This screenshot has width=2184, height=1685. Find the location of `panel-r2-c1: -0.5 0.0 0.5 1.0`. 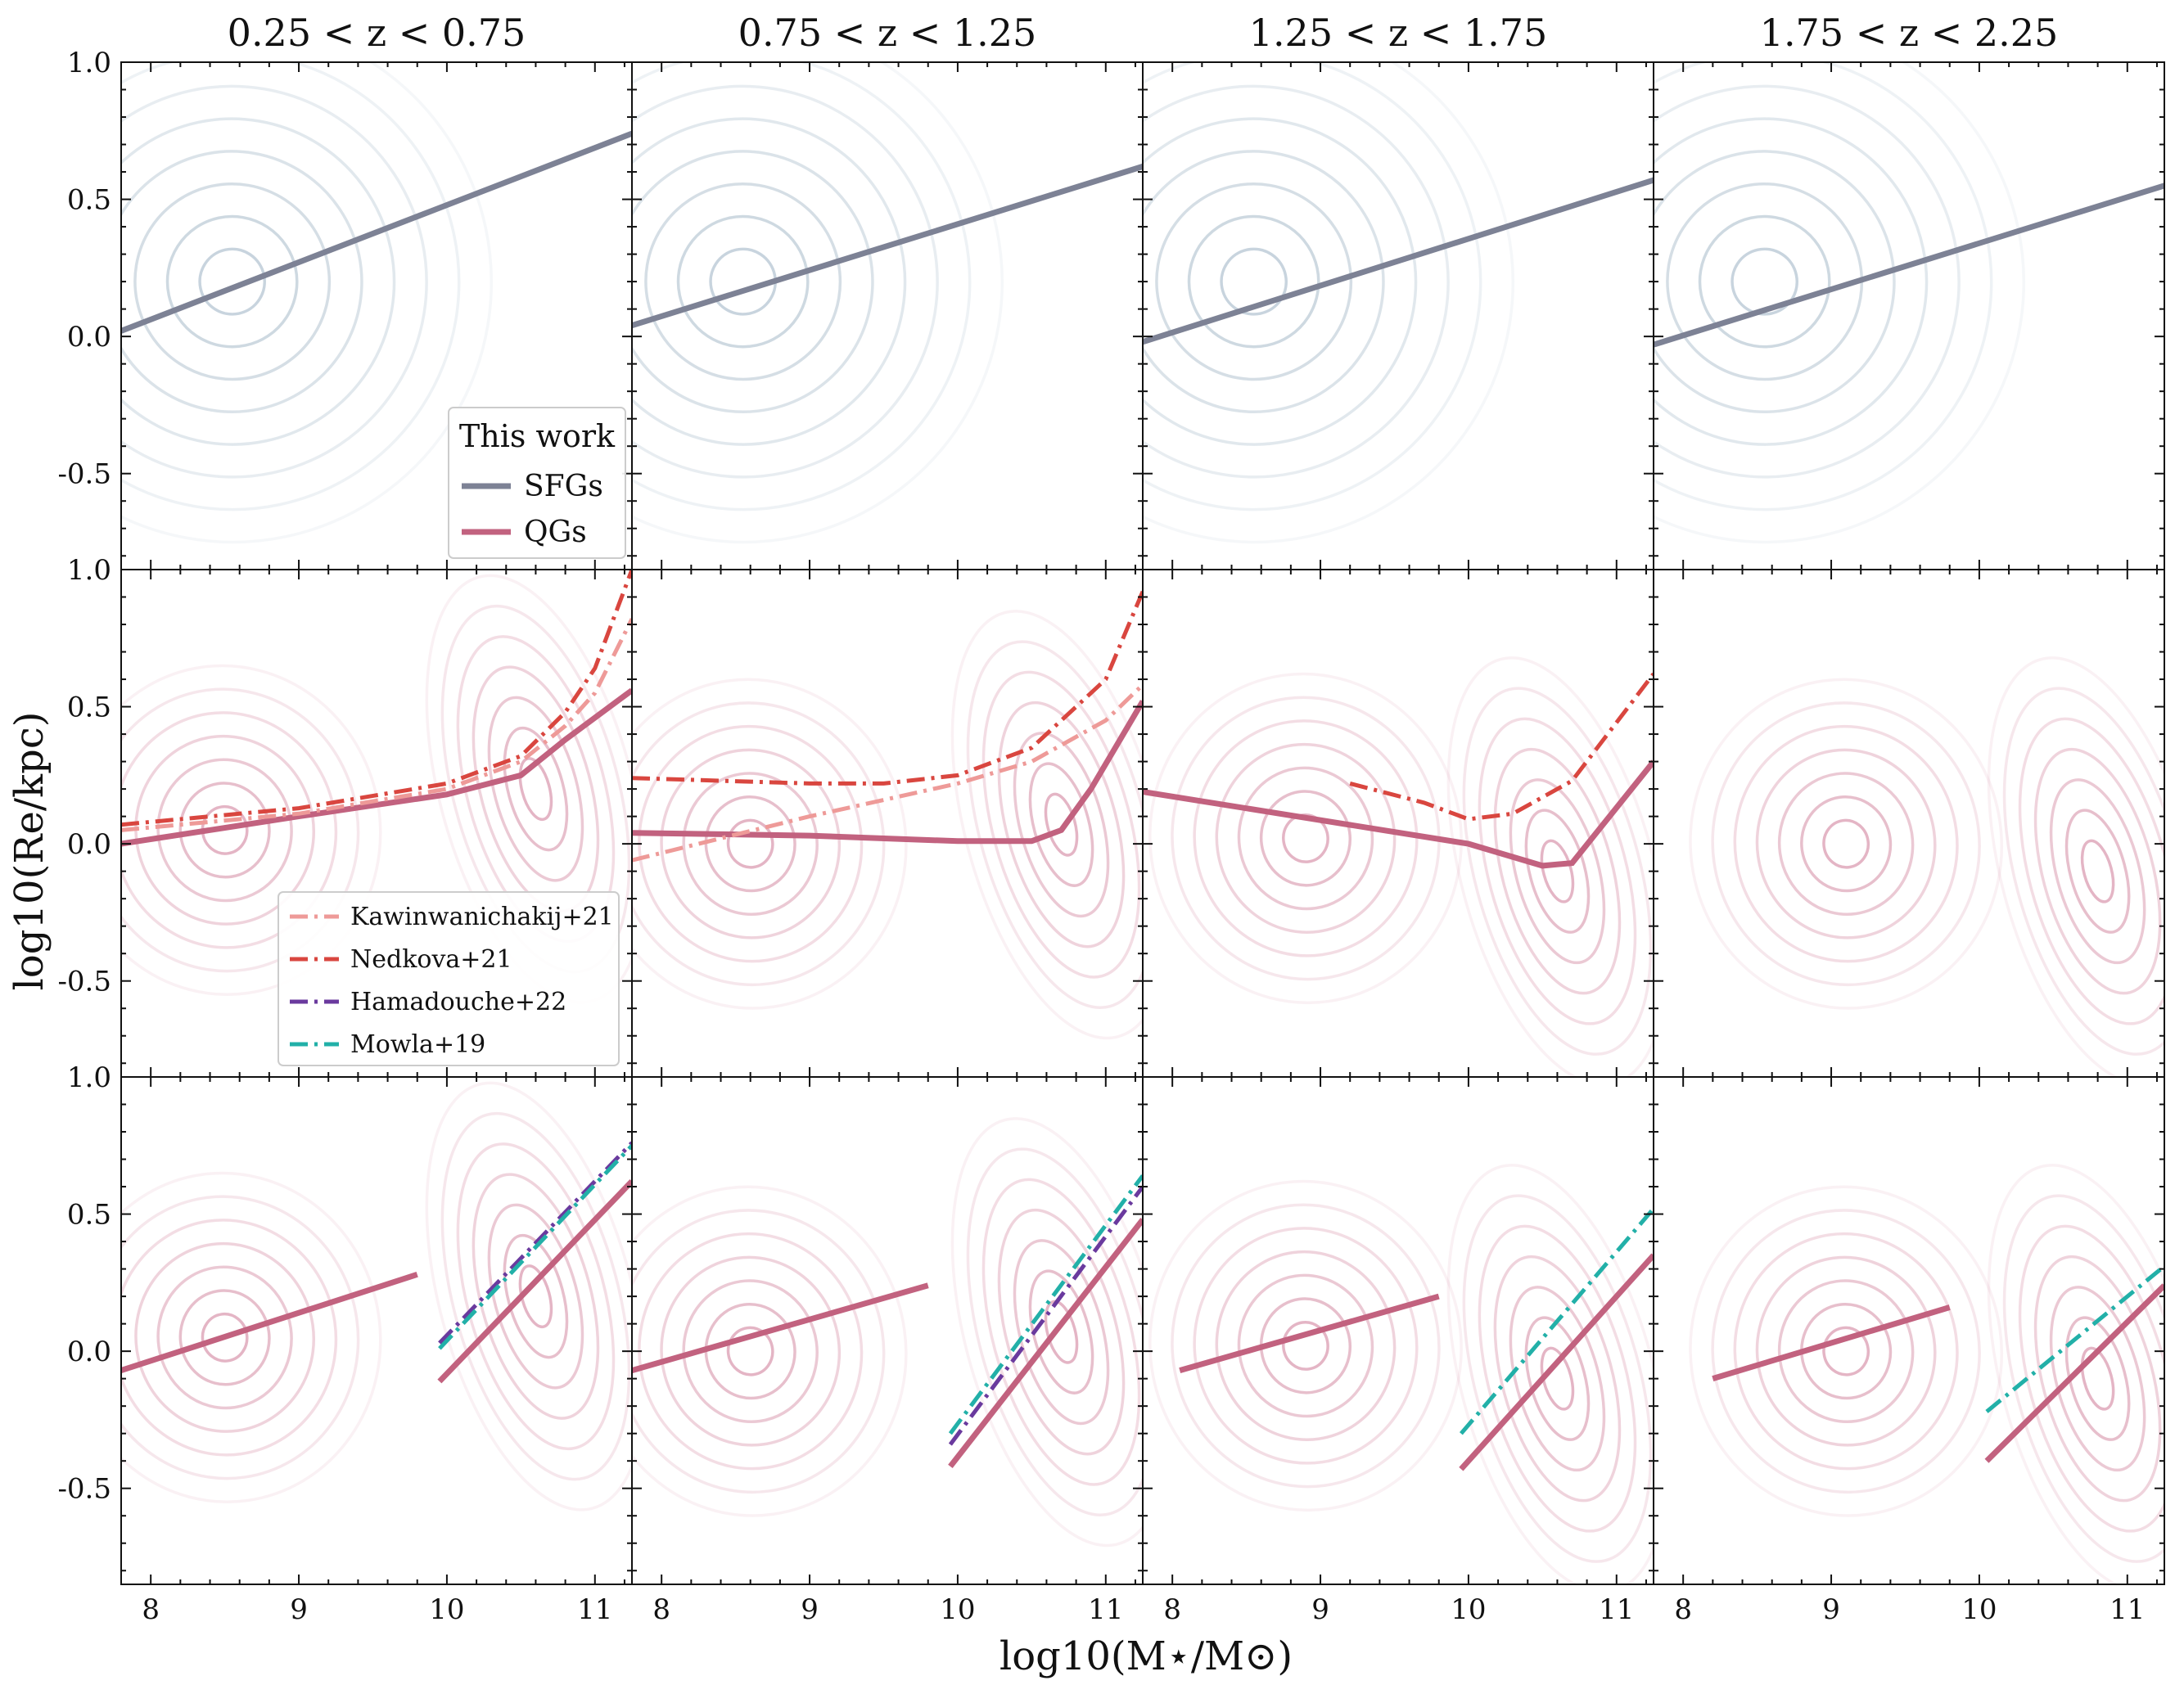

panel-r2-c1: -0.5 0.0 0.5 1.0 is located at coordinates (345, 816).